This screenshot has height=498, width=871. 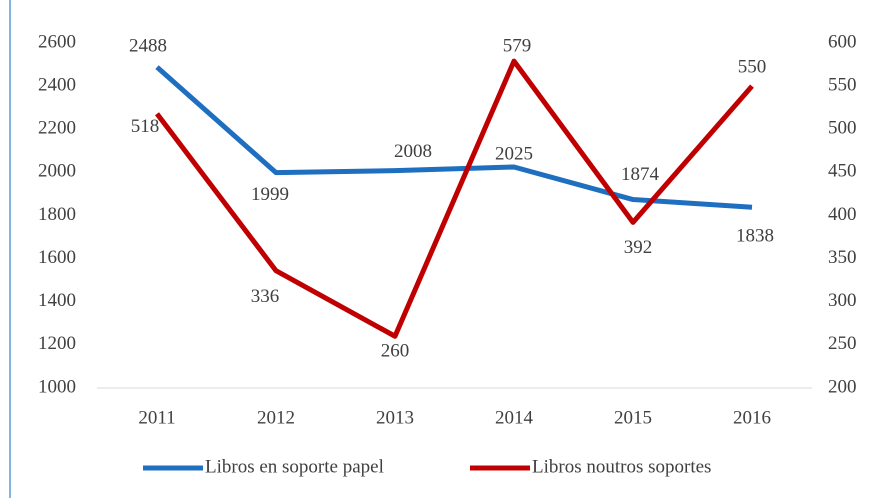 What do you see at coordinates (270, 194) in the screenshot?
I see `data-label: 1999` at bounding box center [270, 194].